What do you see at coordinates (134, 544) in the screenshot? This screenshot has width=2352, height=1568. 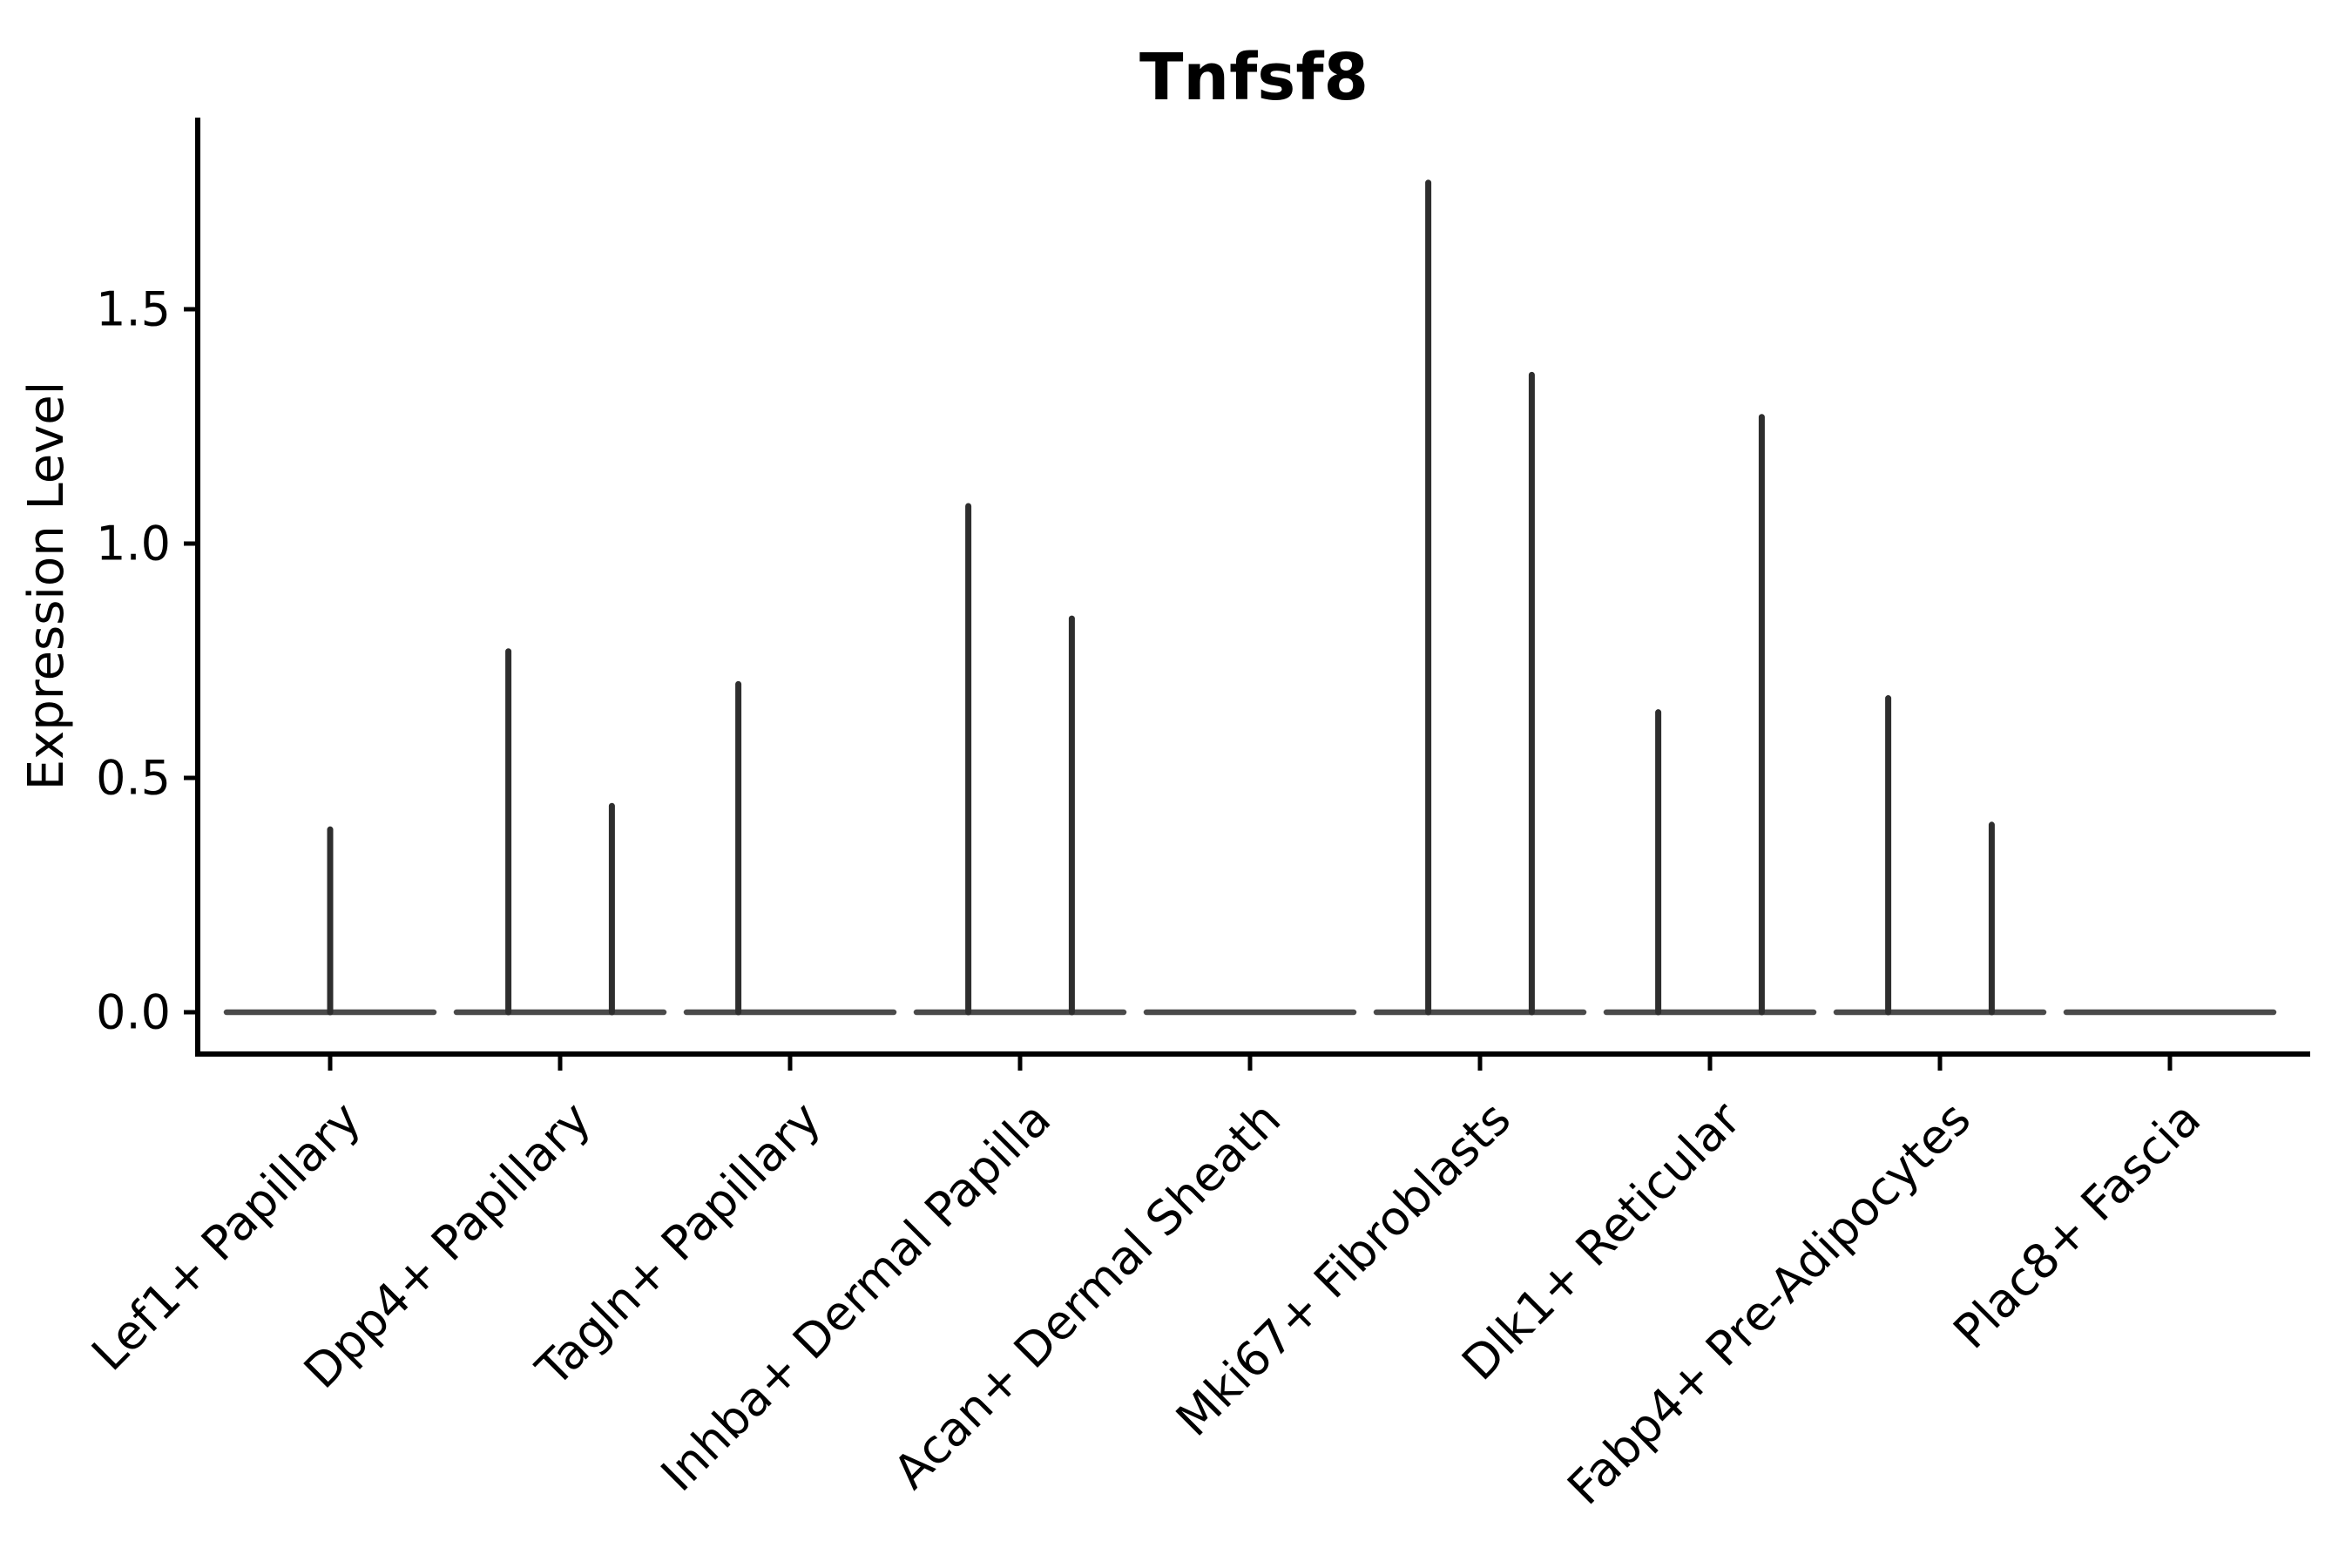 I see `y-tick-label: 1.0` at bounding box center [134, 544].